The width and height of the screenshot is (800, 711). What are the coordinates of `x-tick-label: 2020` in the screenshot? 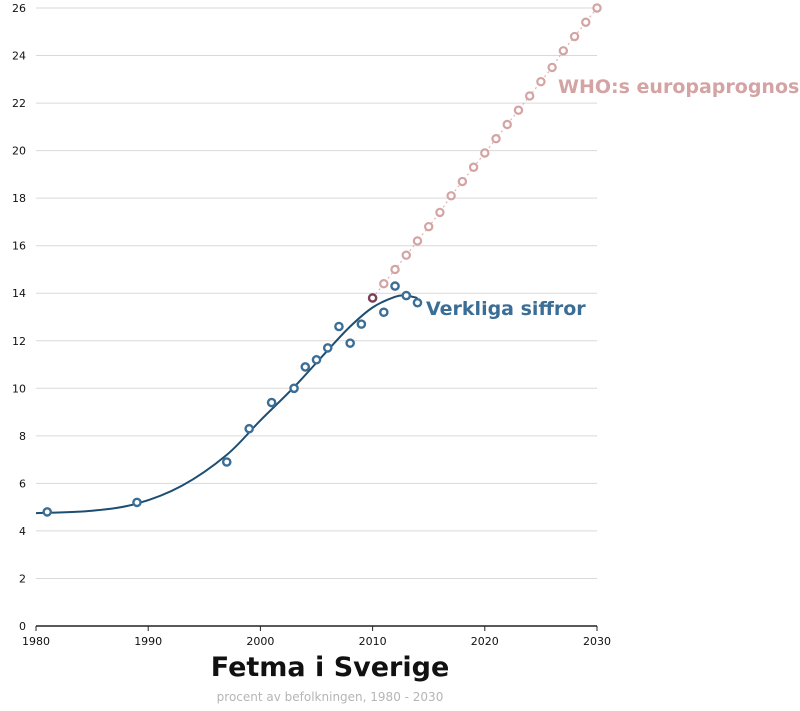 It's located at (485, 641).